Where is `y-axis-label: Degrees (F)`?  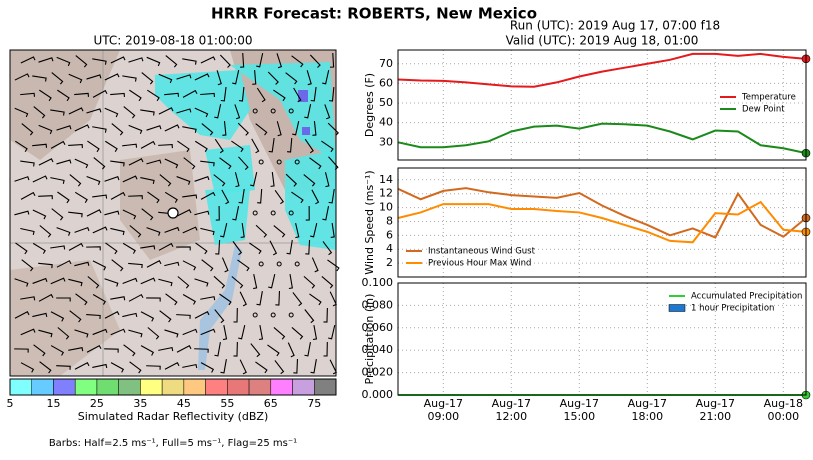
y-axis-label: Degrees (F) is located at coordinates (369, 105).